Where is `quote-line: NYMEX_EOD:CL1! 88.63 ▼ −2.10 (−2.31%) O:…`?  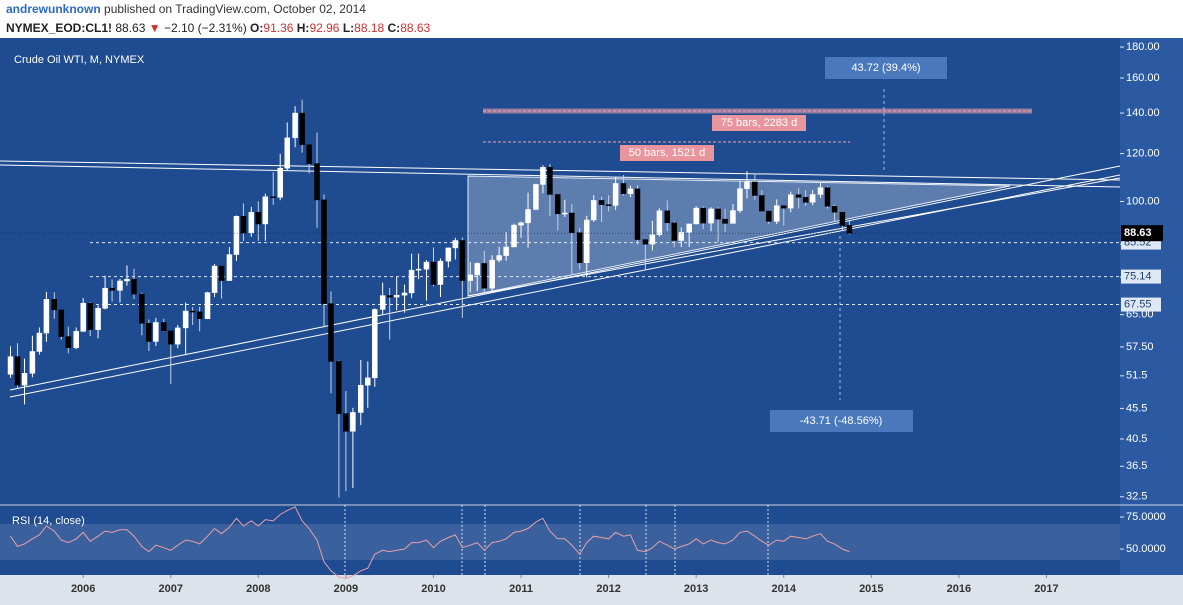 quote-line: NYMEX_EOD:CL1! 88.63 ▼ −2.10 (−2.31%) O:… is located at coordinates (218, 28).